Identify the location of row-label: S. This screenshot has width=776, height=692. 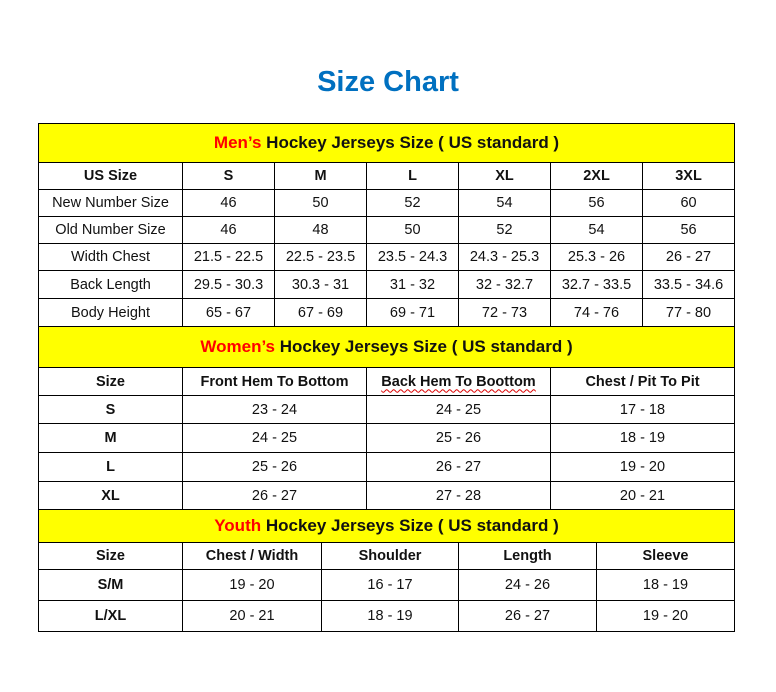
(110, 409).